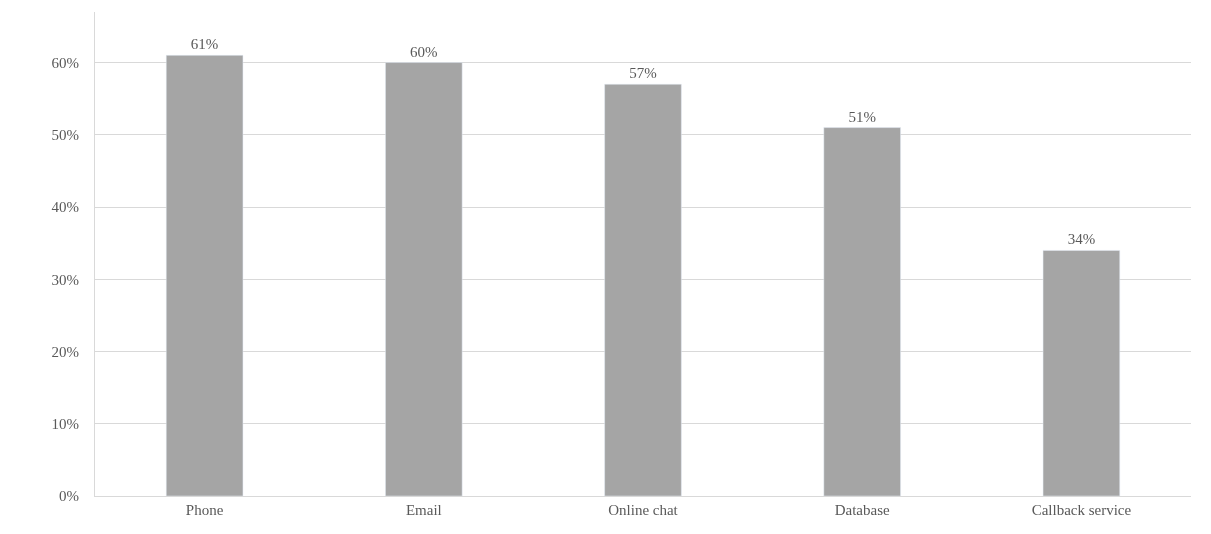 The image size is (1211, 534). What do you see at coordinates (65, 279) in the screenshot?
I see `y-tick-label: 30%` at bounding box center [65, 279].